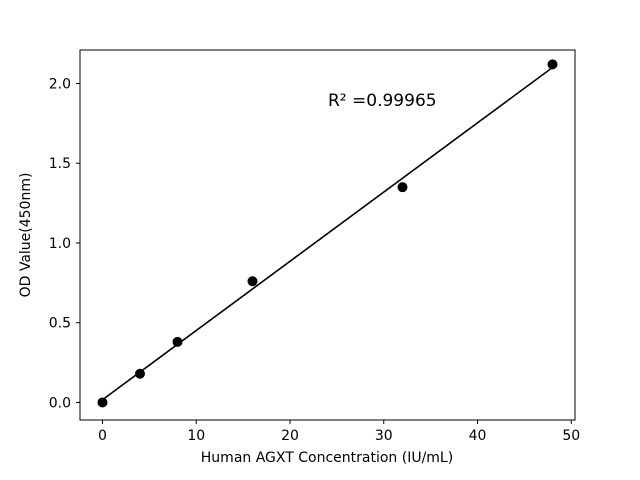 This screenshot has width=640, height=480. Describe the element at coordinates (60, 164) in the screenshot. I see `y-tick-label: 1.5` at that location.